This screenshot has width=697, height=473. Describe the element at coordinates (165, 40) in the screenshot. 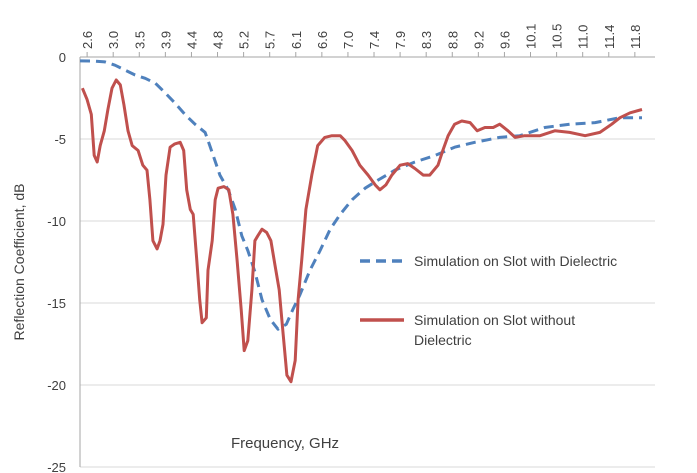

I see `x-tick-label: 3.9` at that location.